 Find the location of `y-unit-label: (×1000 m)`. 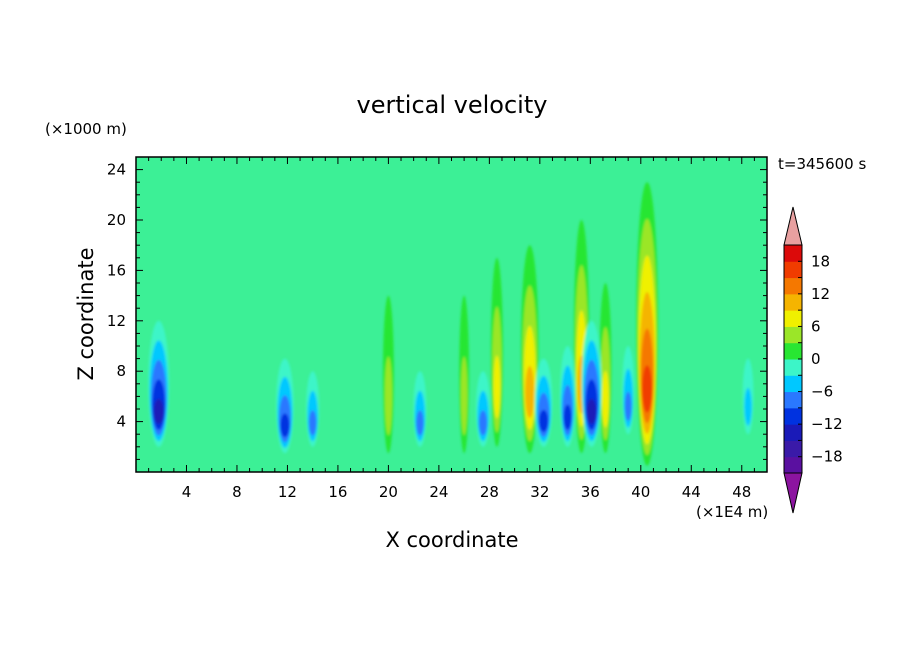

y-unit-label: (×1000 m) is located at coordinates (86, 129).